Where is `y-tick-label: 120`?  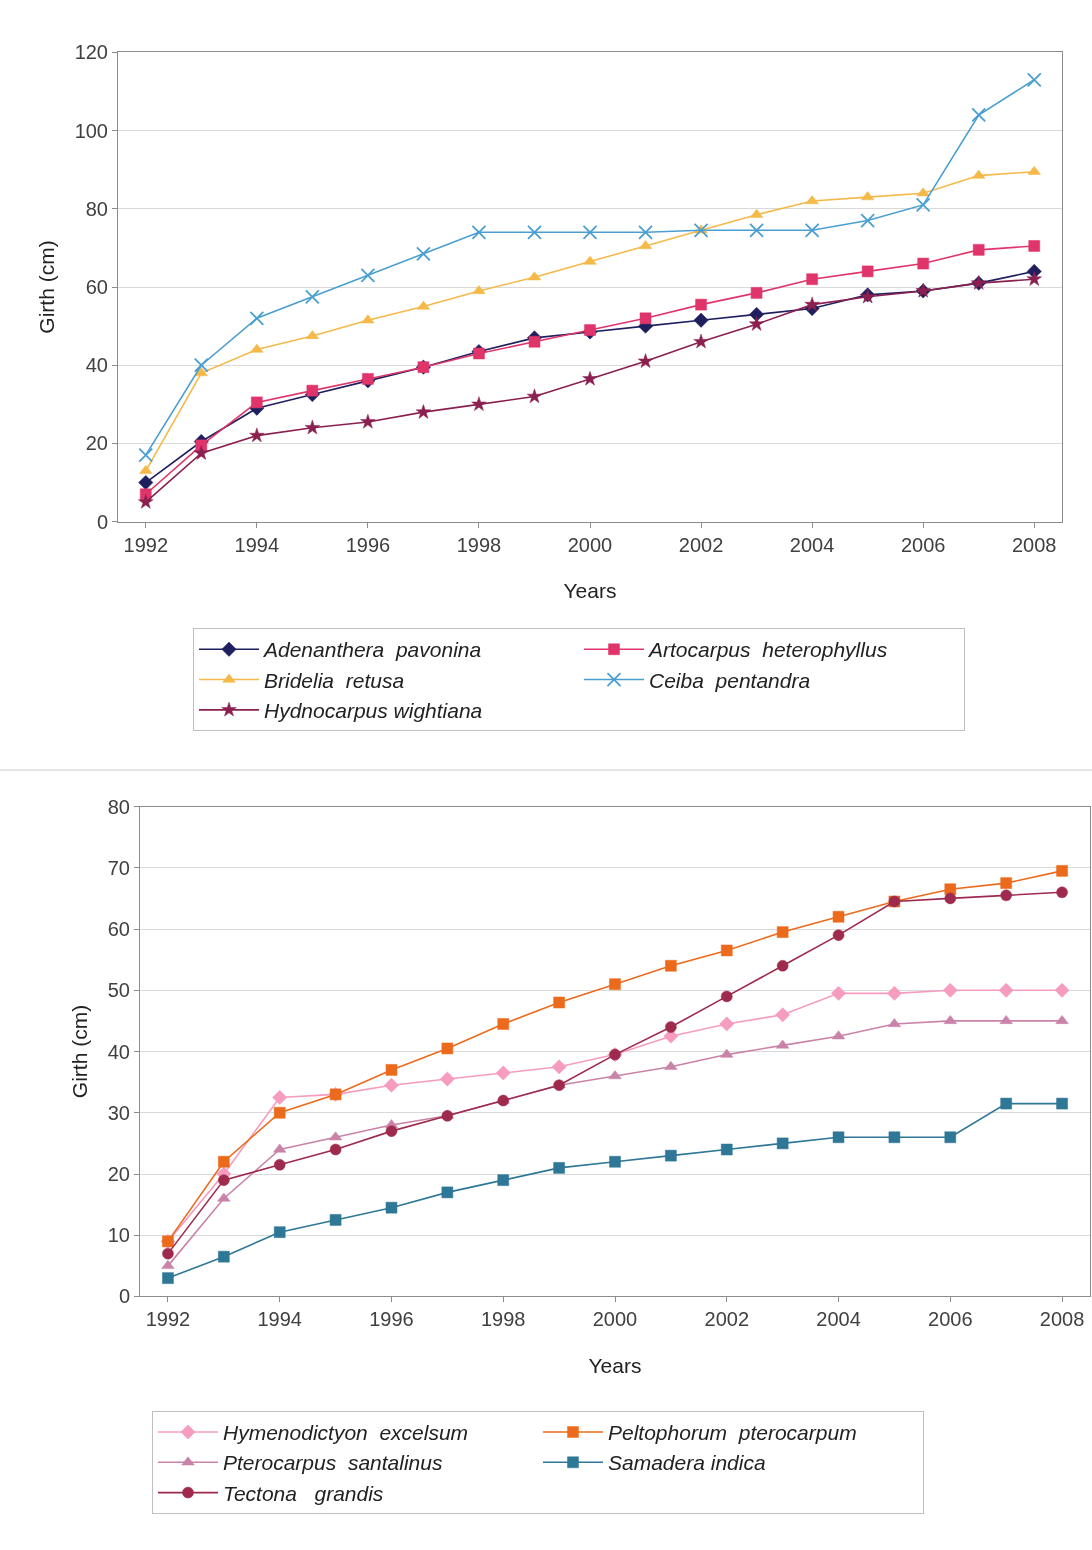 y-tick-label: 120 is located at coordinates (91, 52).